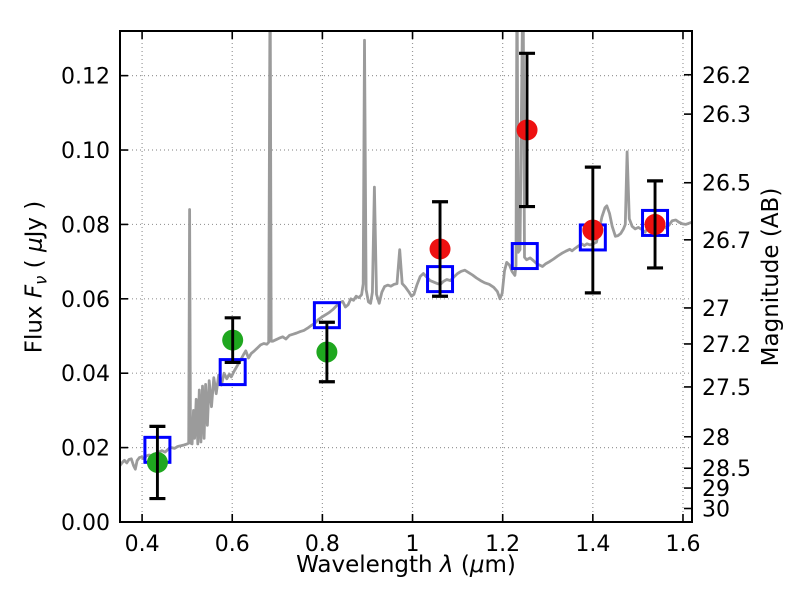 The width and height of the screenshot is (800, 600). I want to click on model-photometry-point, so click(524, 256).